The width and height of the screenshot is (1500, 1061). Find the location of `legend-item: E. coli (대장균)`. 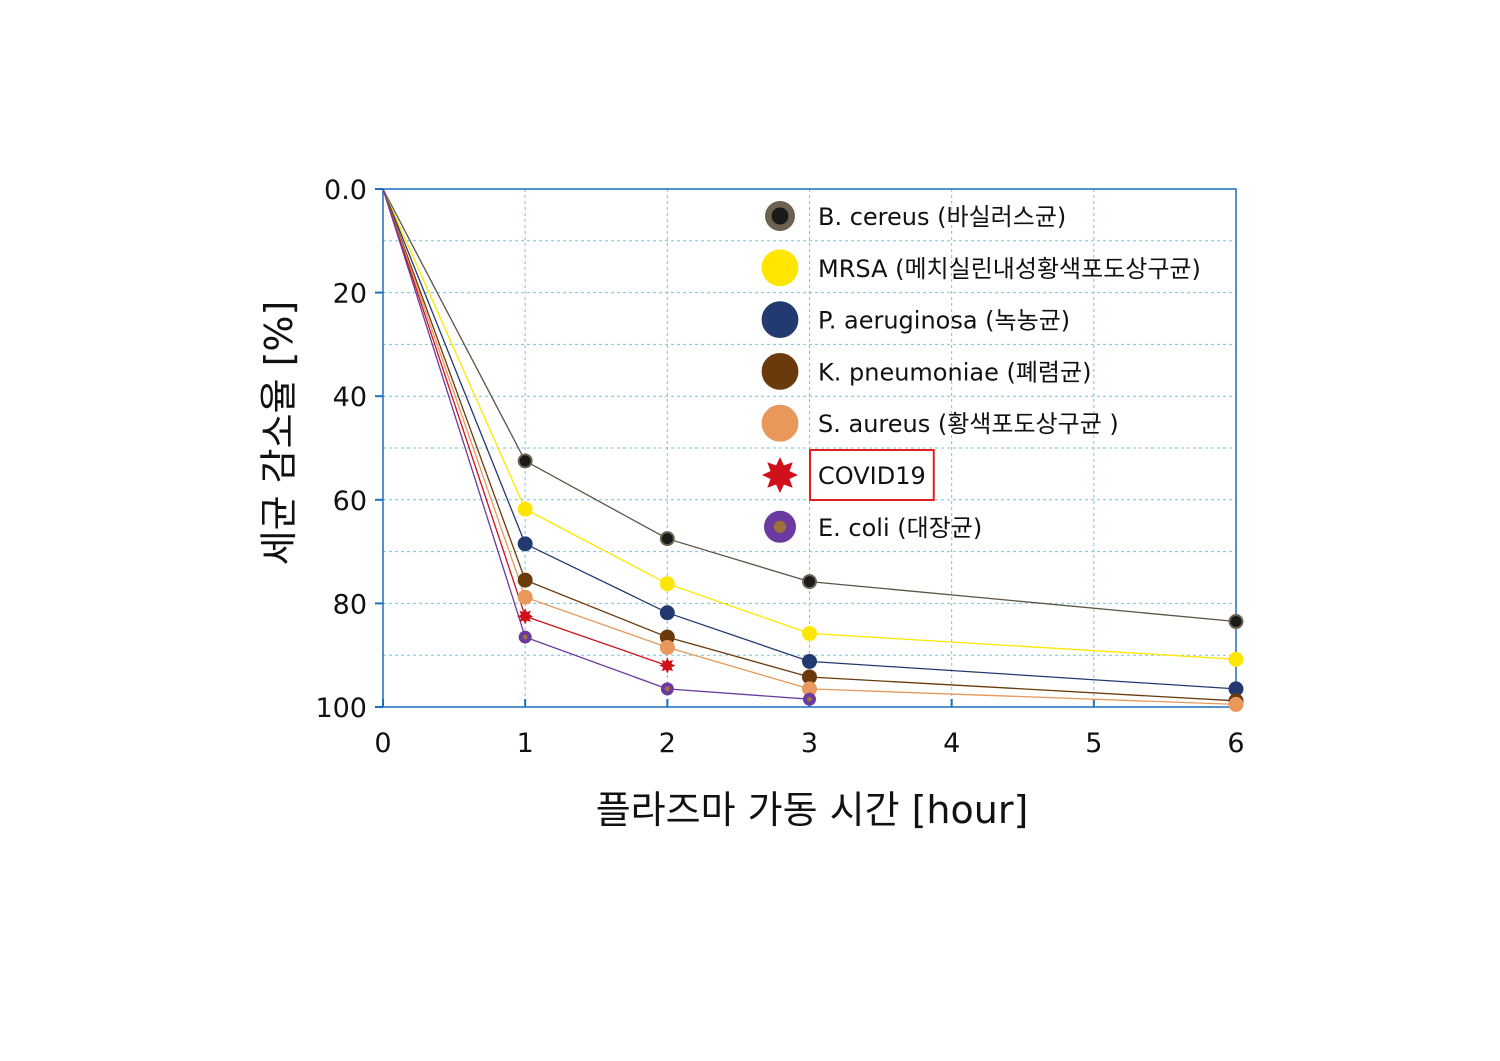

legend-item: E. coli (대장균) is located at coordinates (873, 526).